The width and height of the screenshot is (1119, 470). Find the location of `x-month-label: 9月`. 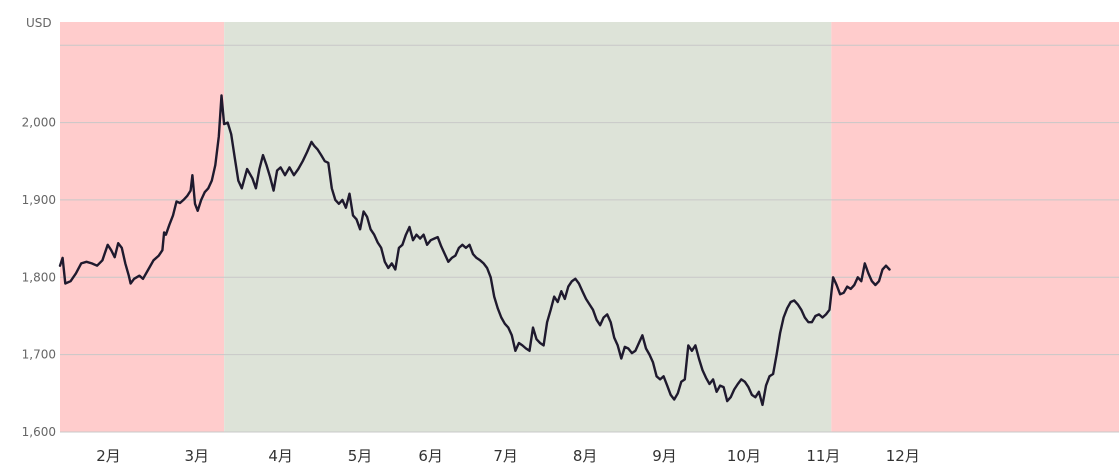

x-month-label: 9月 is located at coordinates (664, 456).